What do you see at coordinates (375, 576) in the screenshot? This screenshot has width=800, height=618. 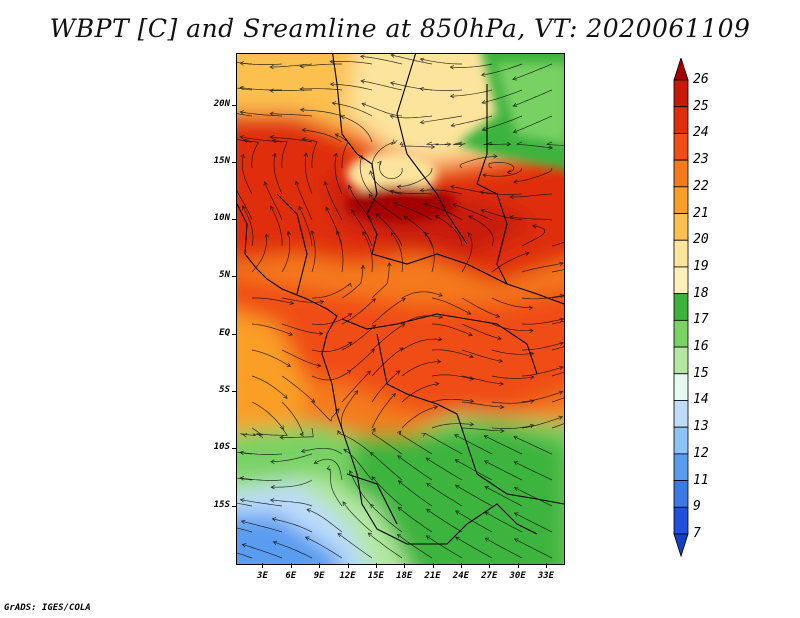 I see `lon-tick-label: 15E` at bounding box center [375, 576].